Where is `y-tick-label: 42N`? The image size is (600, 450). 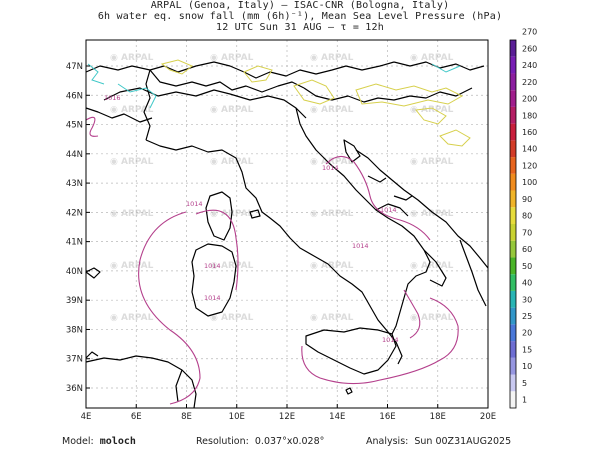 y-tick-label: 42N is located at coordinates (74, 213).